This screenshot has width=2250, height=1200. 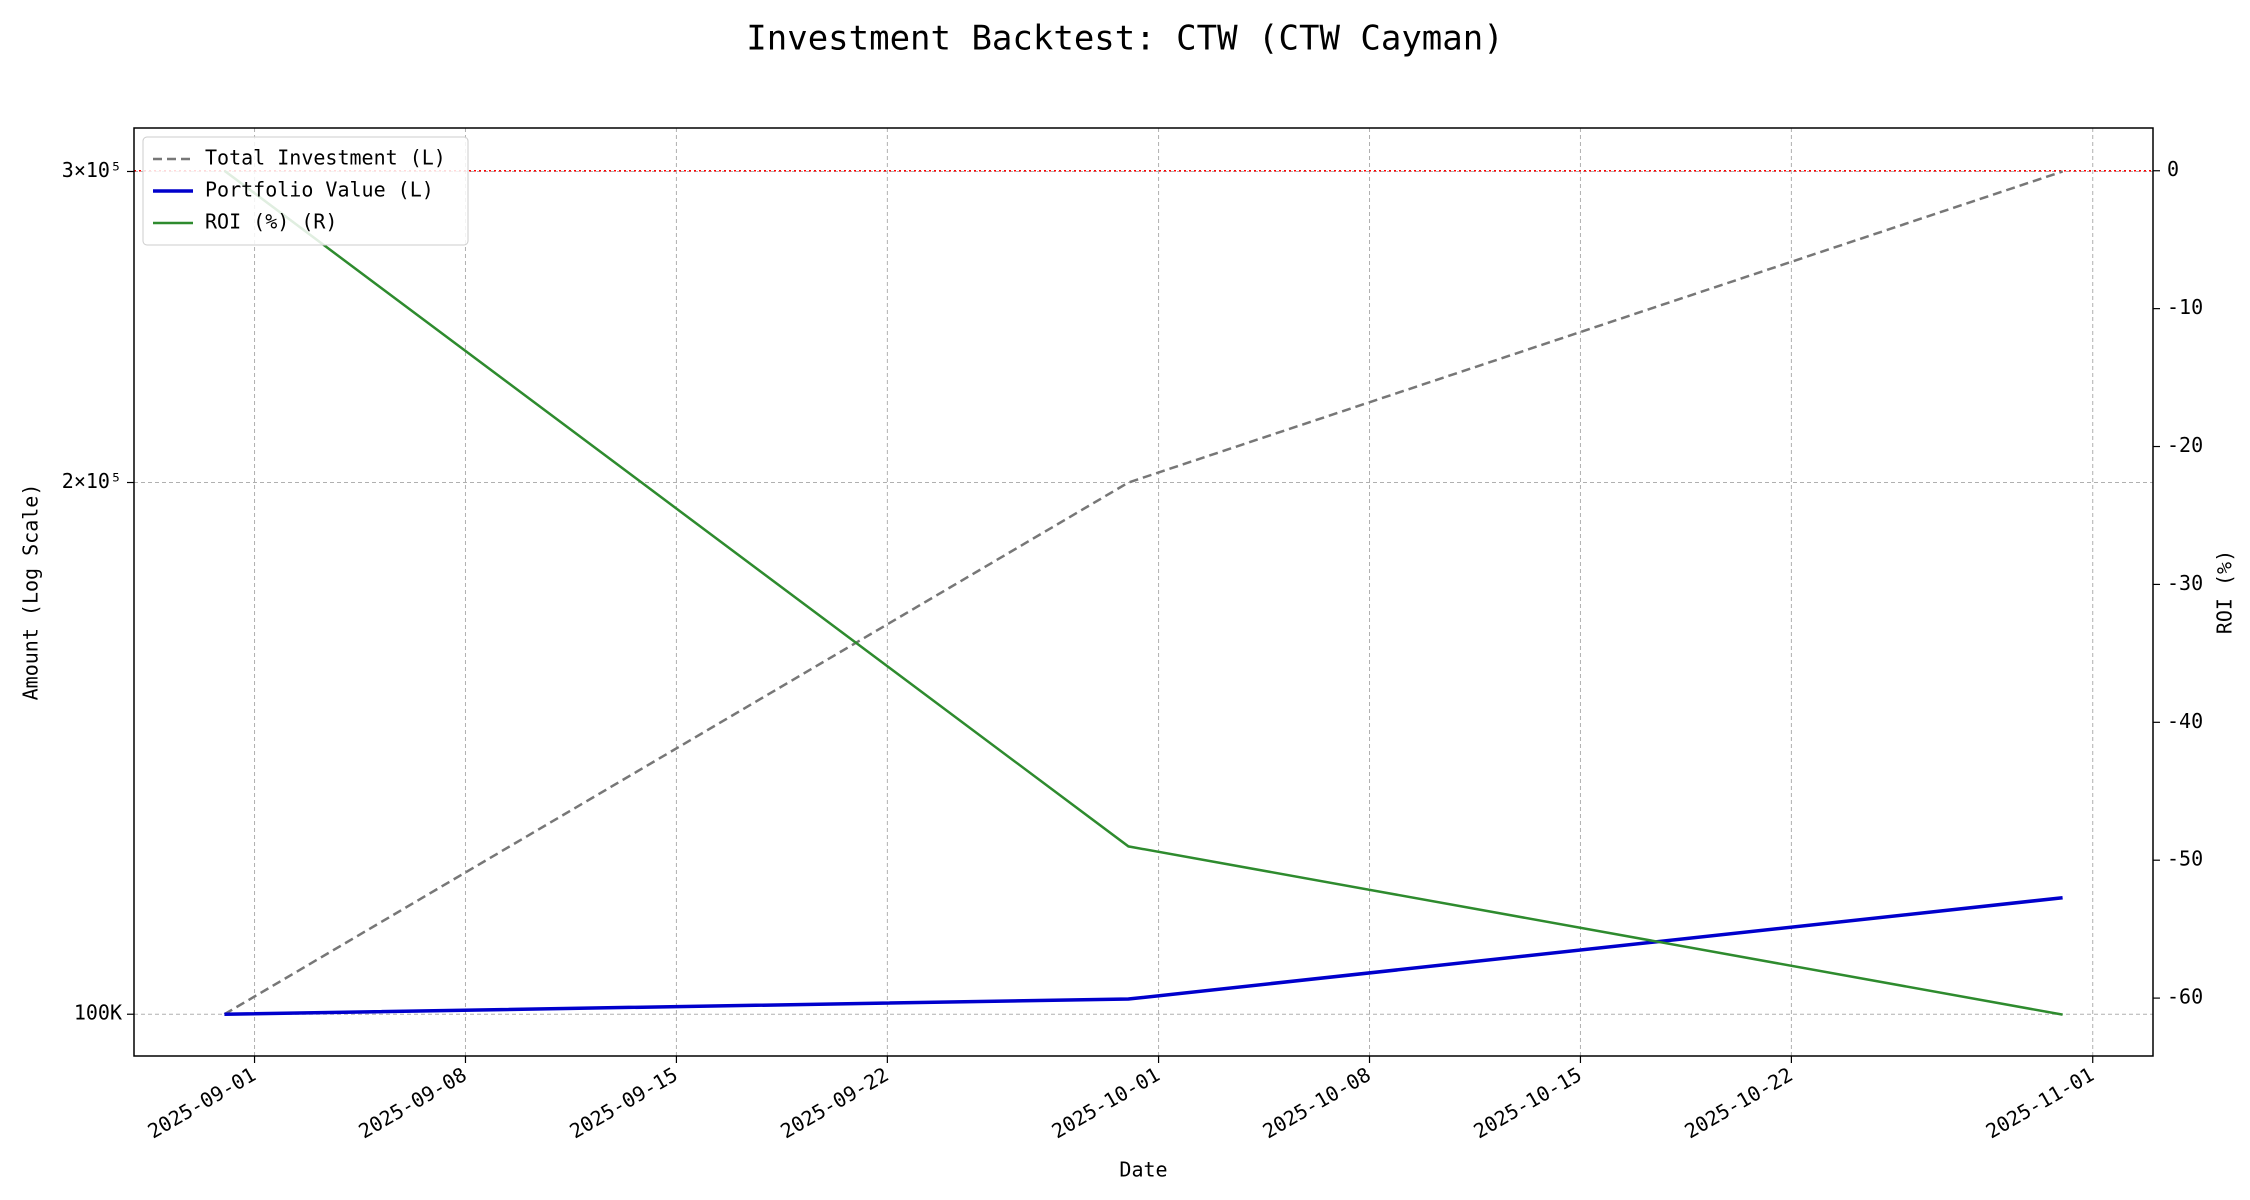 What do you see at coordinates (201, 1102) in the screenshot?
I see `x-tick-label: 2025-09-01` at bounding box center [201, 1102].